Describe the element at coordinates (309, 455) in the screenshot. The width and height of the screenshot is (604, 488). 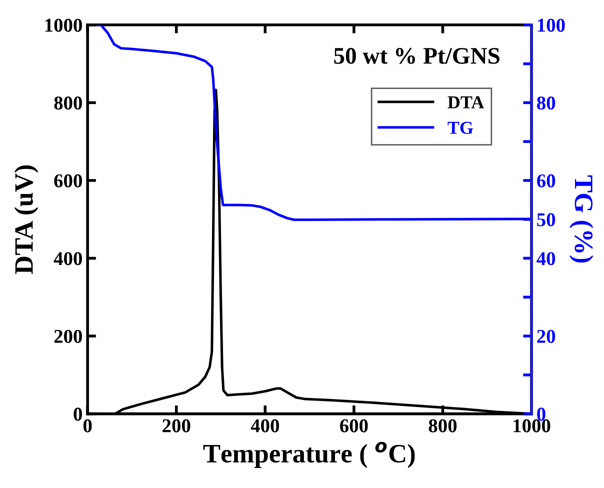
I see `x-axis-title: Temperature ( $^{o}$C)` at that location.